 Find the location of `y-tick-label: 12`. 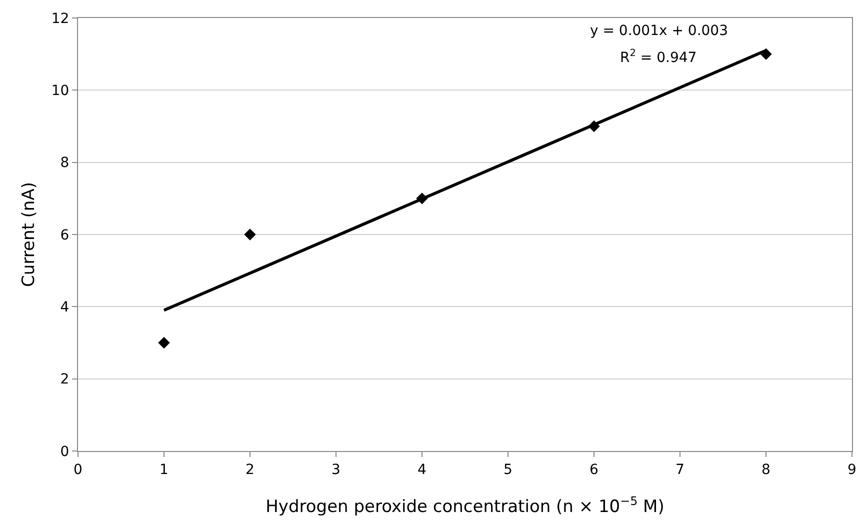

y-tick-label: 12 is located at coordinates (60, 18).